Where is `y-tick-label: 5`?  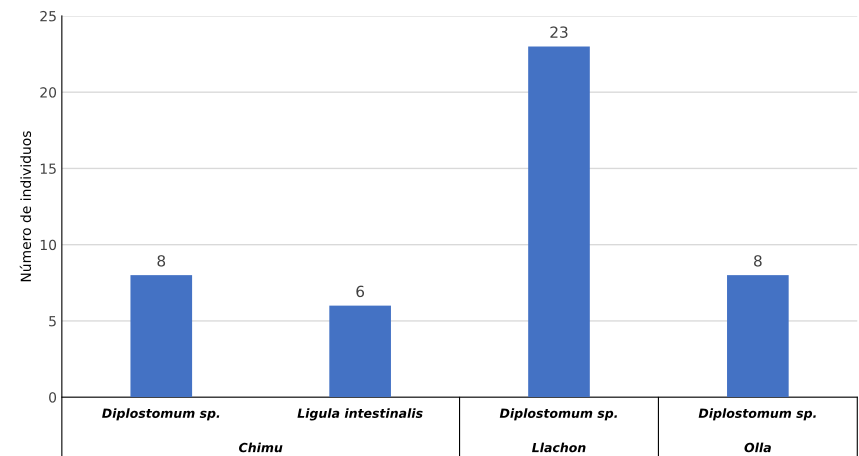
y-tick-label: 5 is located at coordinates (52, 321).